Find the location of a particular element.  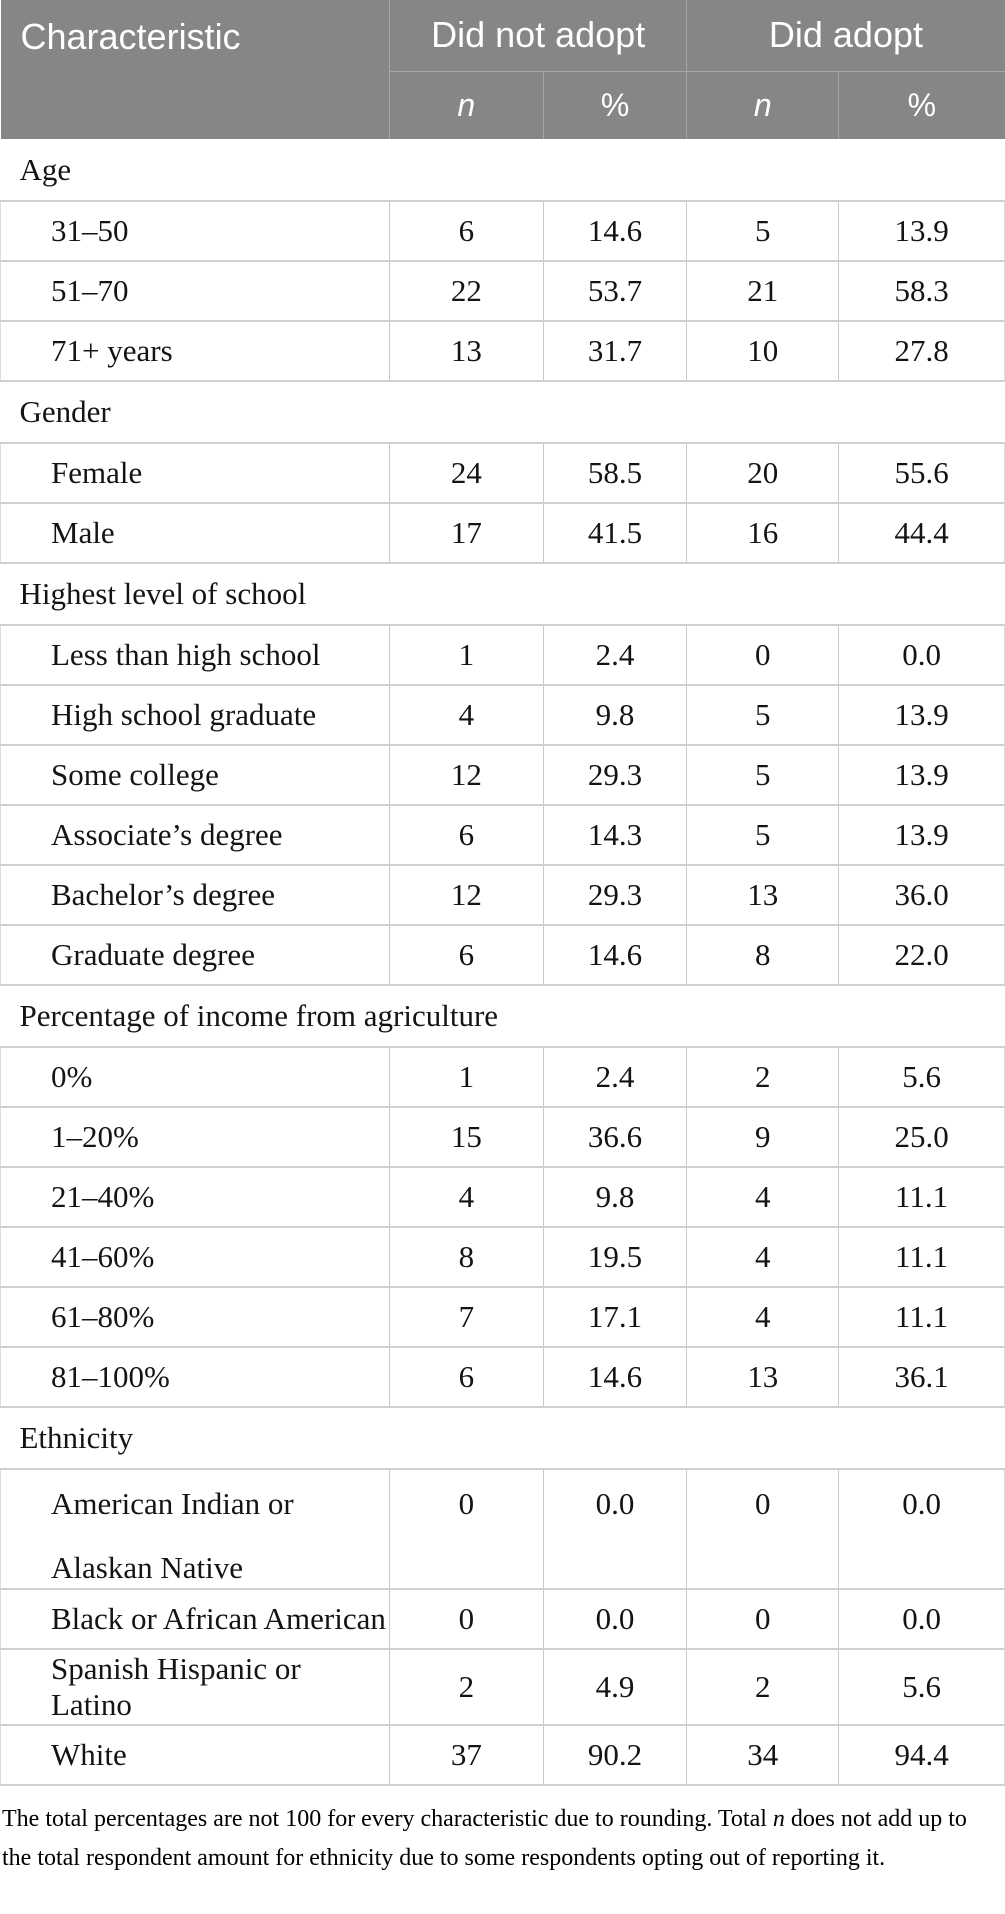

table-row: 81–100% 6 14.6 13 36.1 is located at coordinates (502, 1377).